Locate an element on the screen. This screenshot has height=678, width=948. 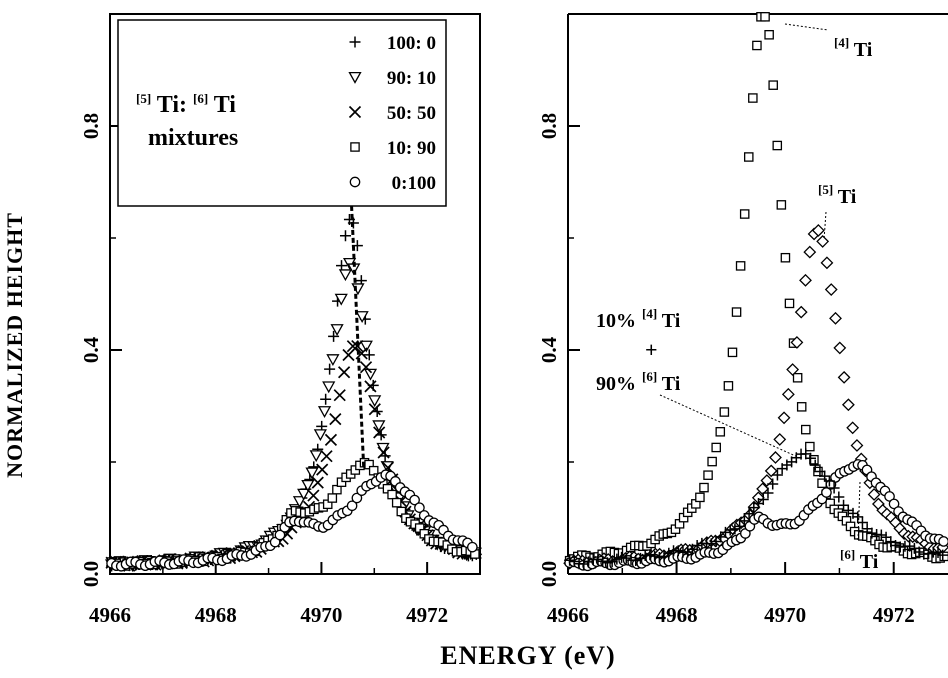
leader-4-ti is located at coordinates (806, 27).